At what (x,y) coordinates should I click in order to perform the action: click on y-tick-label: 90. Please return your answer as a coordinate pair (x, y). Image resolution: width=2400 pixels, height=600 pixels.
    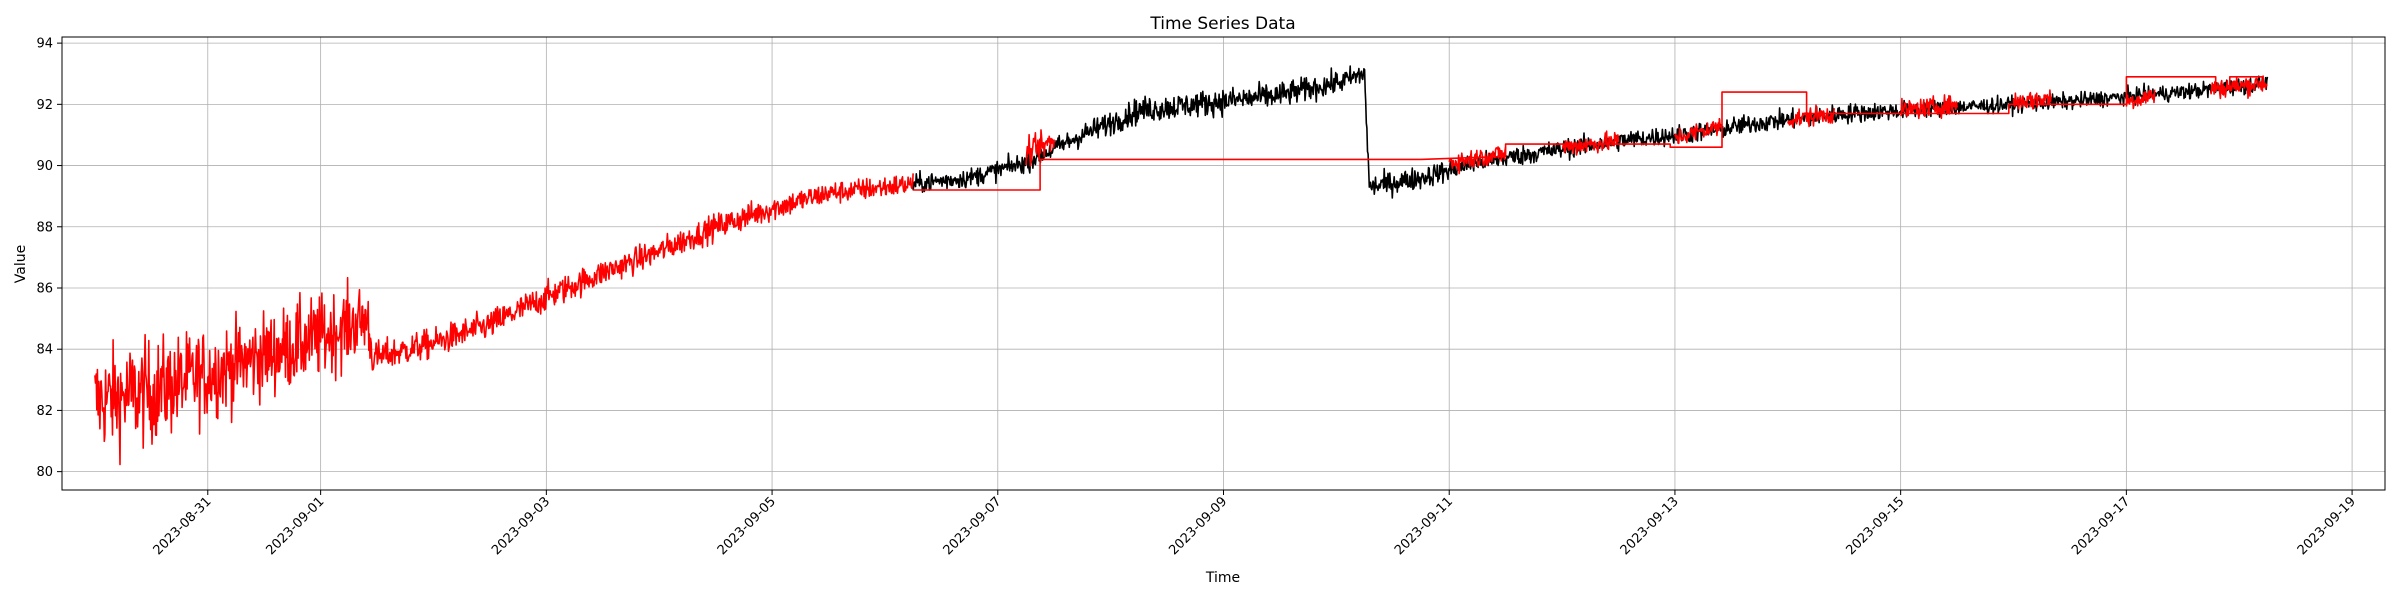
    Looking at the image, I should click on (44, 166).